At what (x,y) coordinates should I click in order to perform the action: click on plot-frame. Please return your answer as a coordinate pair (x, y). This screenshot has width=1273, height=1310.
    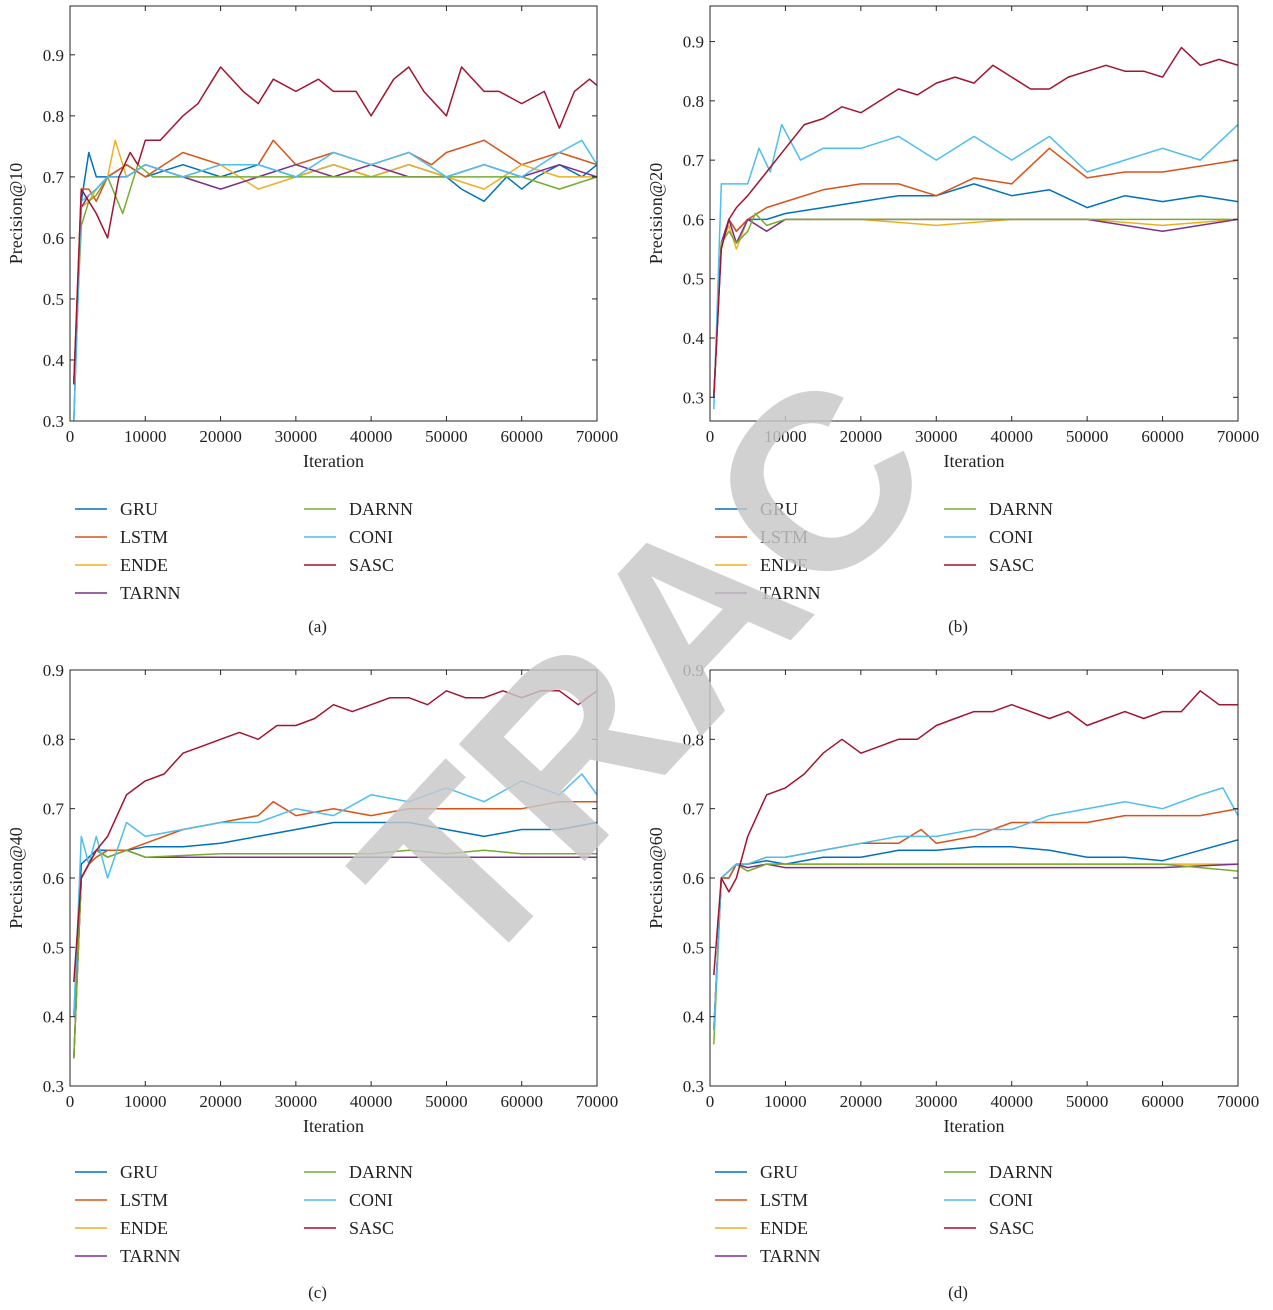
    Looking at the image, I should click on (974, 213).